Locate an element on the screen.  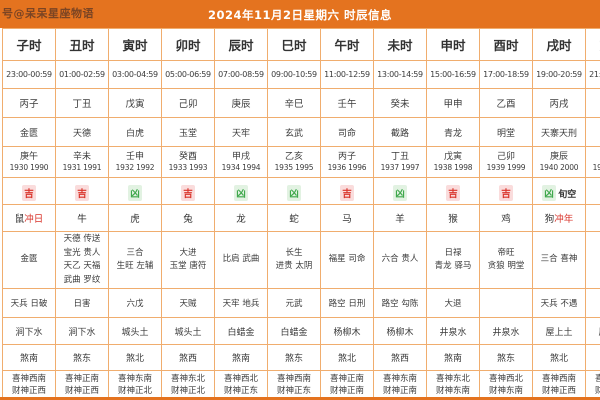
zodiac-animal: 兔 is located at coordinates (188, 219).